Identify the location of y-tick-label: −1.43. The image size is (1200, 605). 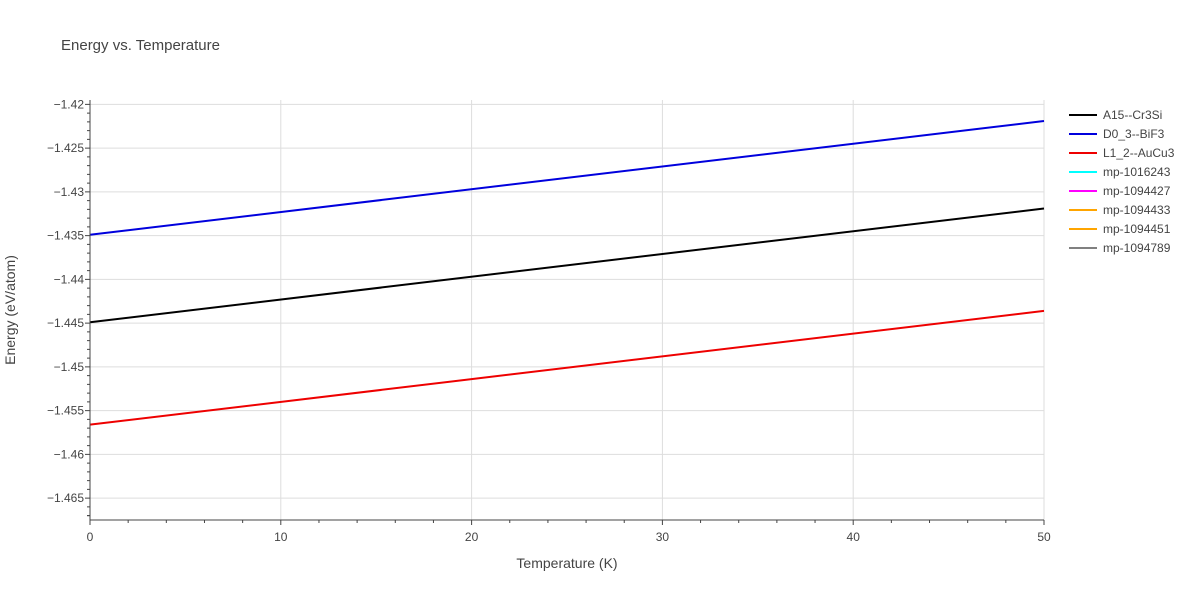
(69, 192).